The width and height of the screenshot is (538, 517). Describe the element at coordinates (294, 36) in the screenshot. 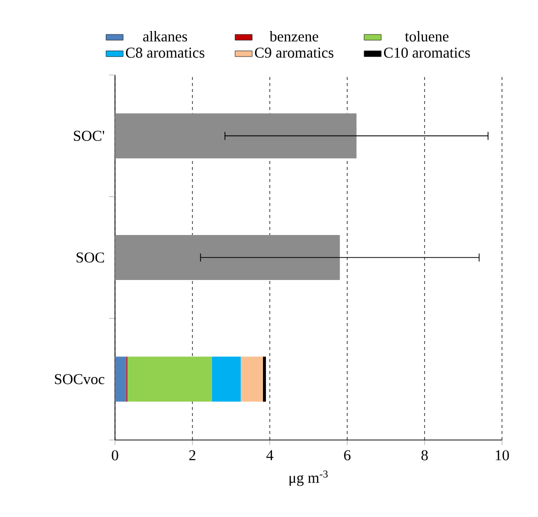

I see `legend-label: benzene` at that location.